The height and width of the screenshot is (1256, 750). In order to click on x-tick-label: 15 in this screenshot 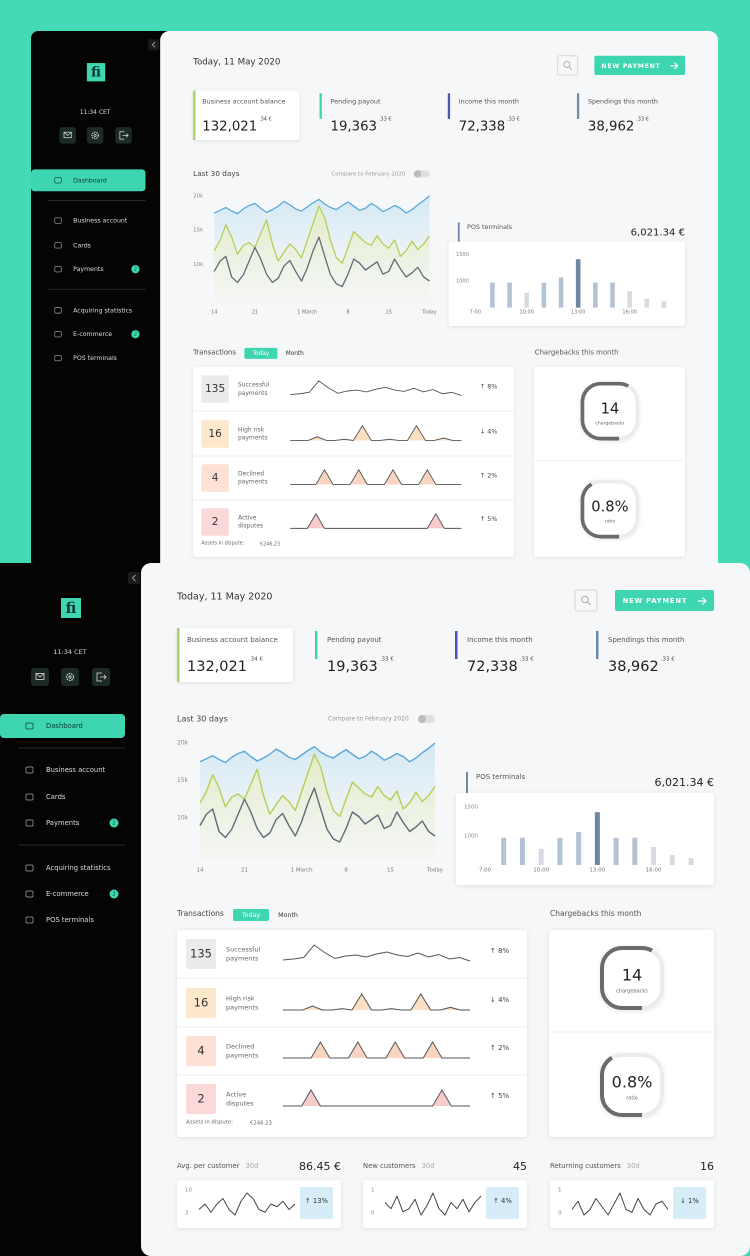, I will do `click(389, 313)`.